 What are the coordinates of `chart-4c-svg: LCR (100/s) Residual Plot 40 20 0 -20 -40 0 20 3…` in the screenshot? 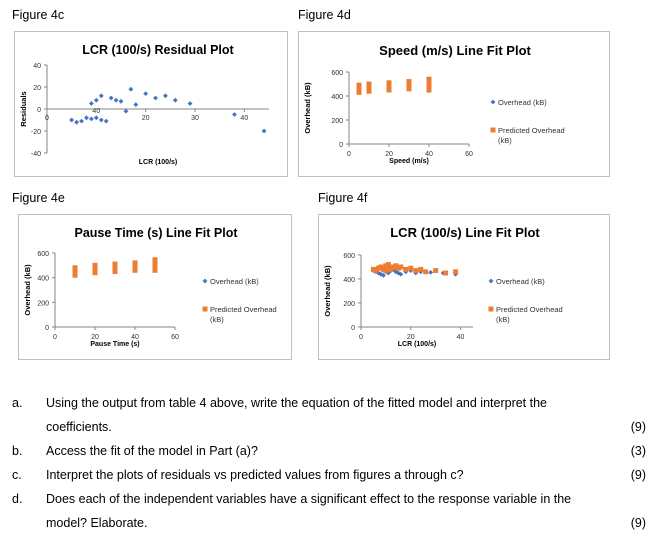 It's located at (144, 104).